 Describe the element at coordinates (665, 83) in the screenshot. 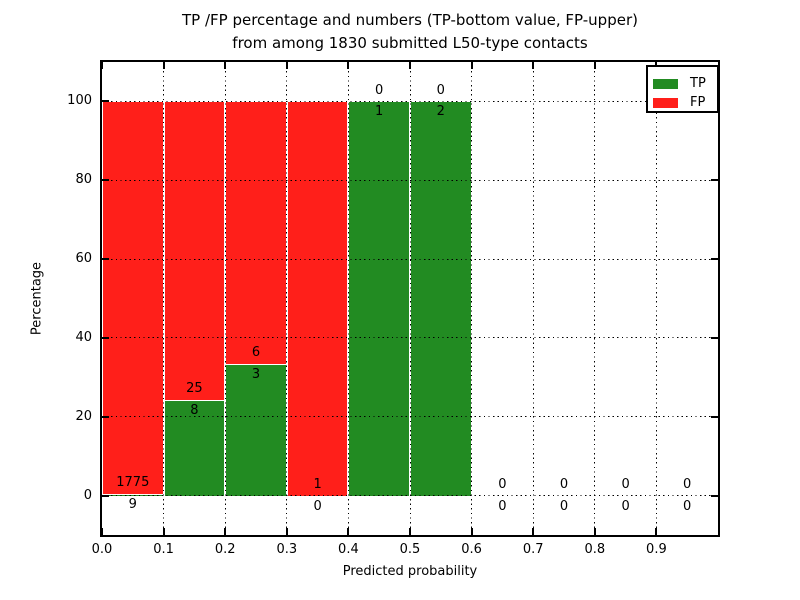

I see `tp-legend-swatch` at that location.